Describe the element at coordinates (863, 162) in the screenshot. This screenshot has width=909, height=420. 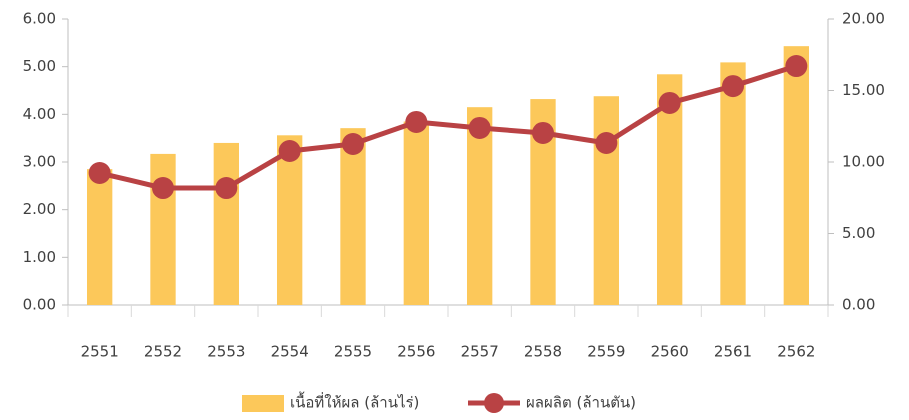
I see `y2-tick-label: 10.00` at that location.